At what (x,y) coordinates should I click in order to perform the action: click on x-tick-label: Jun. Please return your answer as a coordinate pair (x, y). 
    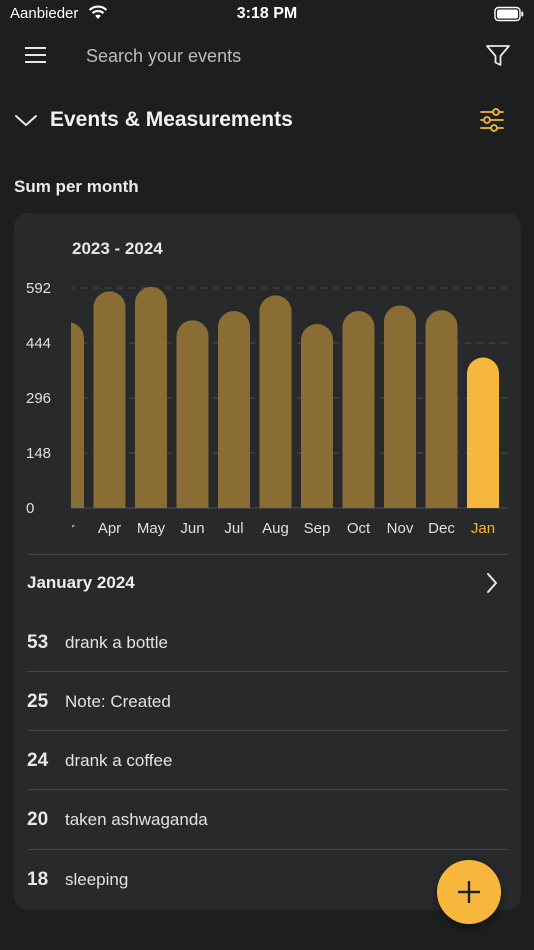
    Looking at the image, I should click on (192, 528).